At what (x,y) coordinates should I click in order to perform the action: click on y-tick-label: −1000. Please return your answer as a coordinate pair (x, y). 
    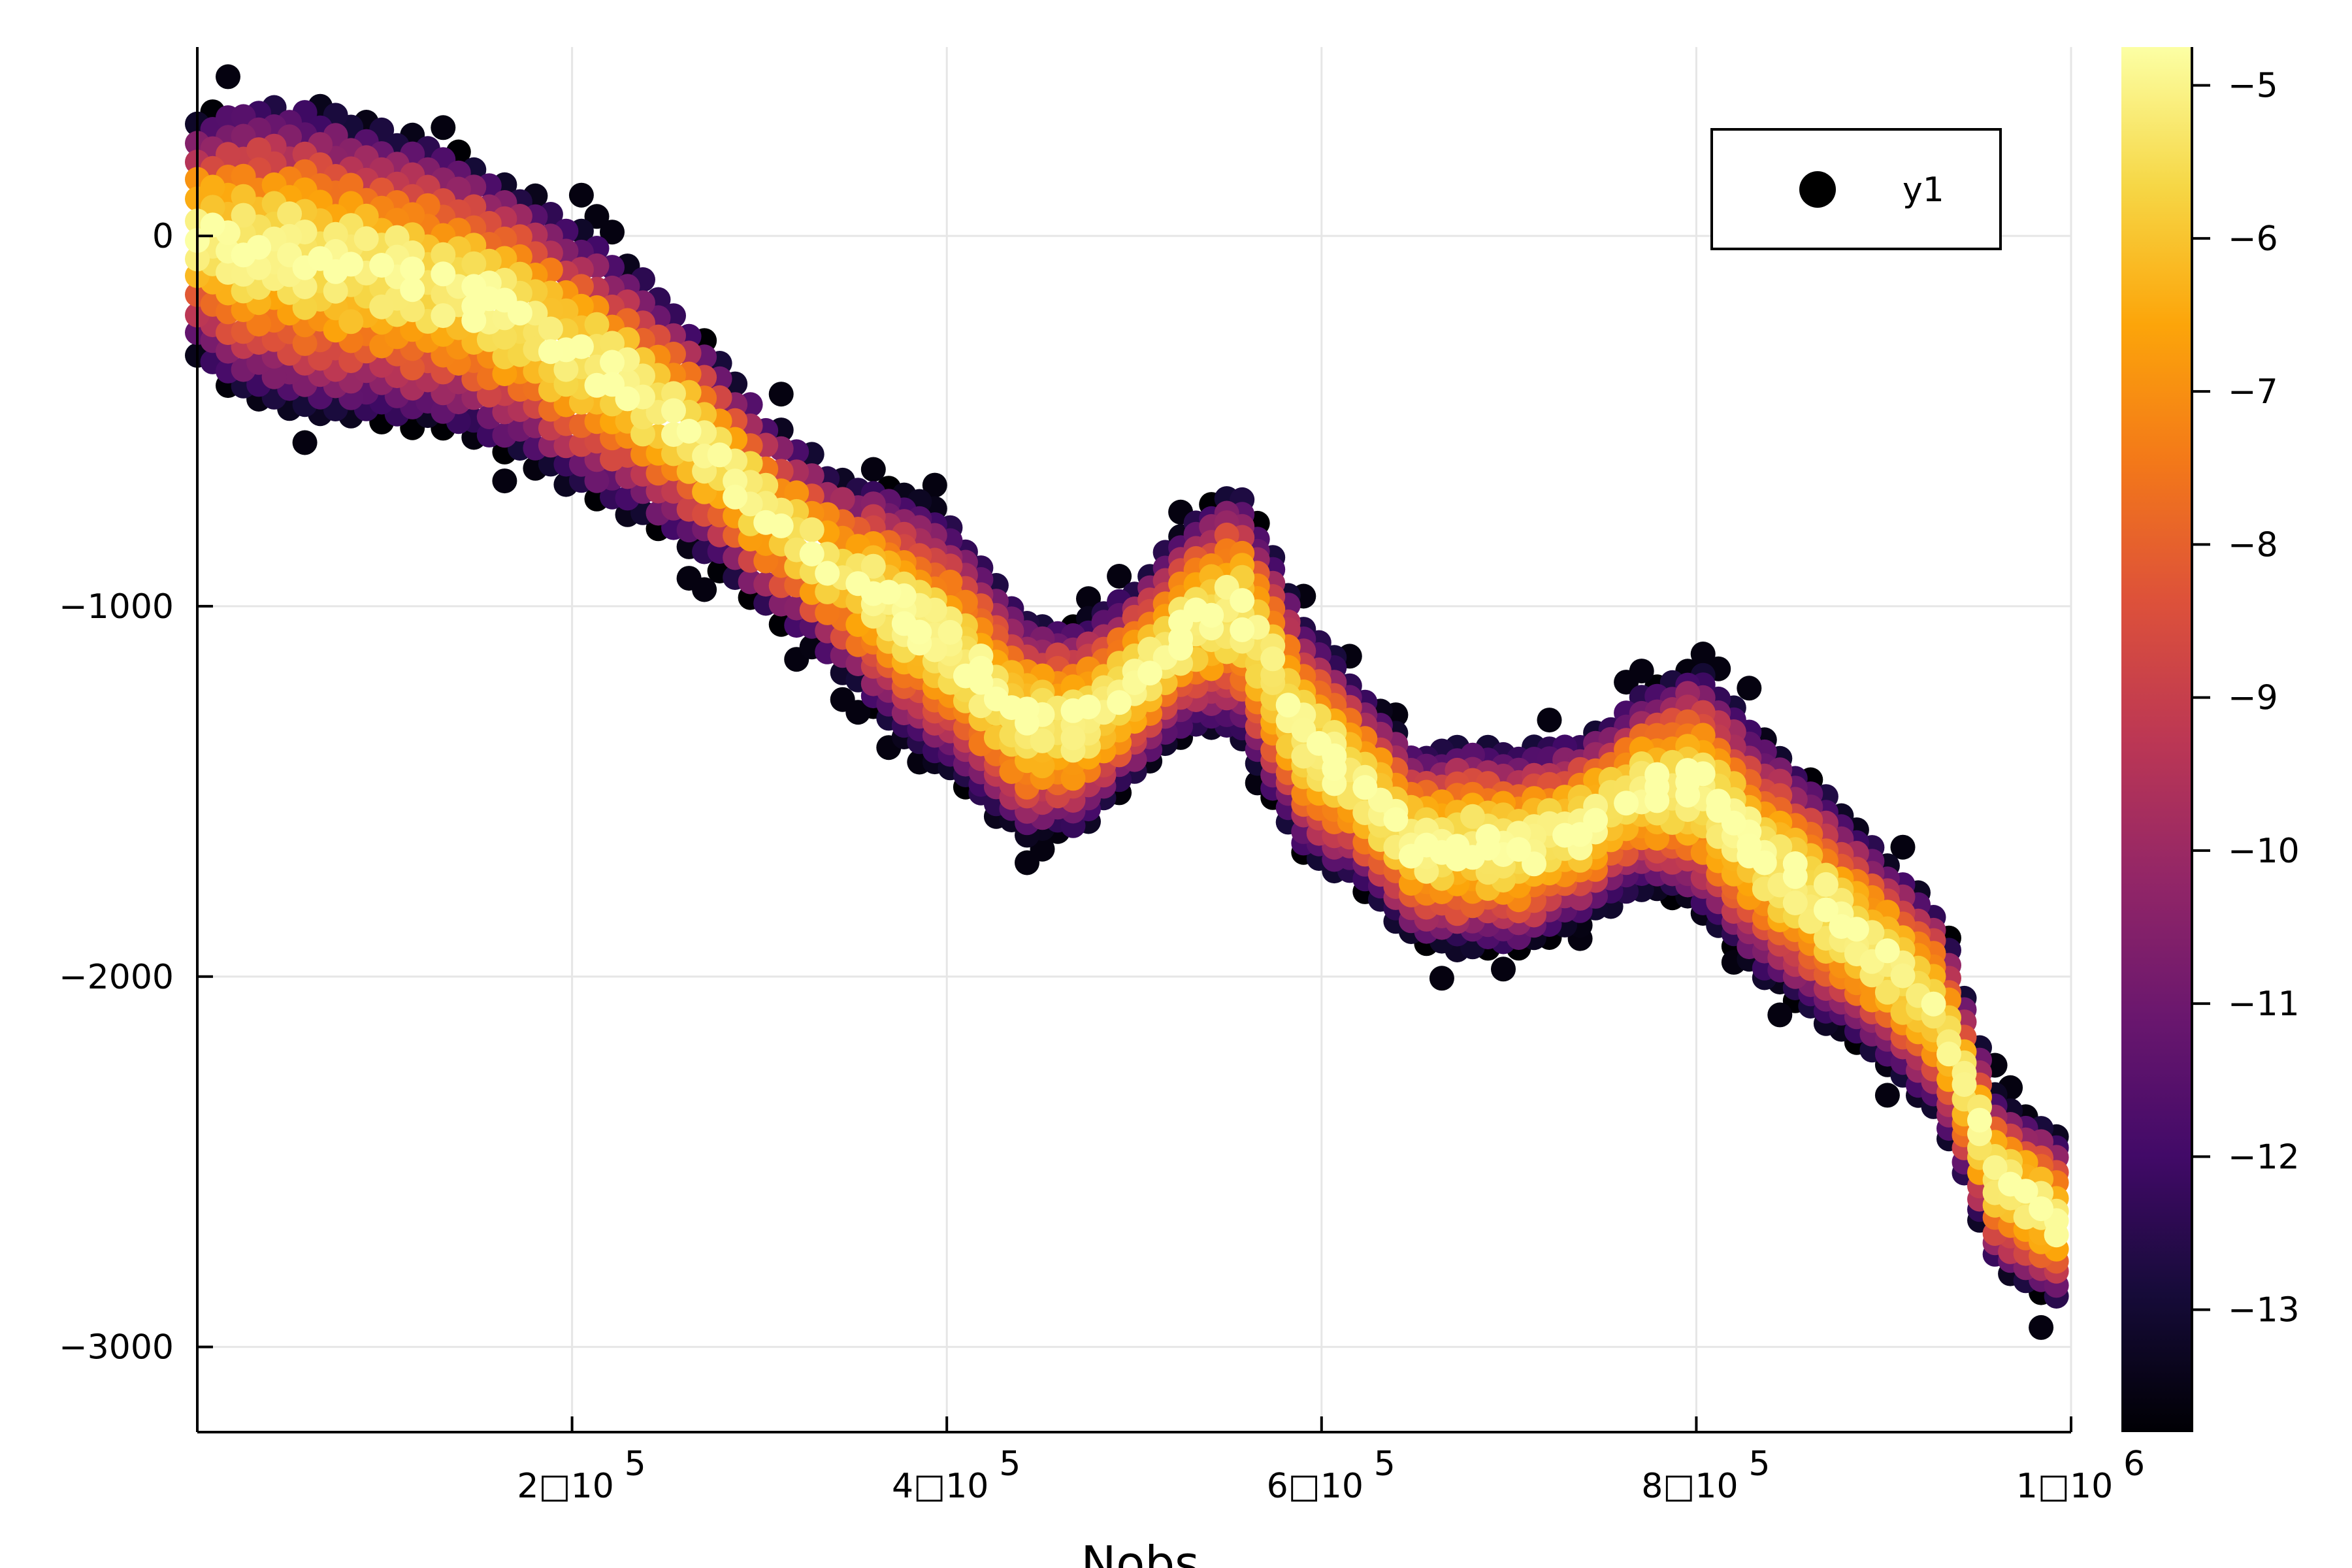
    Looking at the image, I should click on (116, 607).